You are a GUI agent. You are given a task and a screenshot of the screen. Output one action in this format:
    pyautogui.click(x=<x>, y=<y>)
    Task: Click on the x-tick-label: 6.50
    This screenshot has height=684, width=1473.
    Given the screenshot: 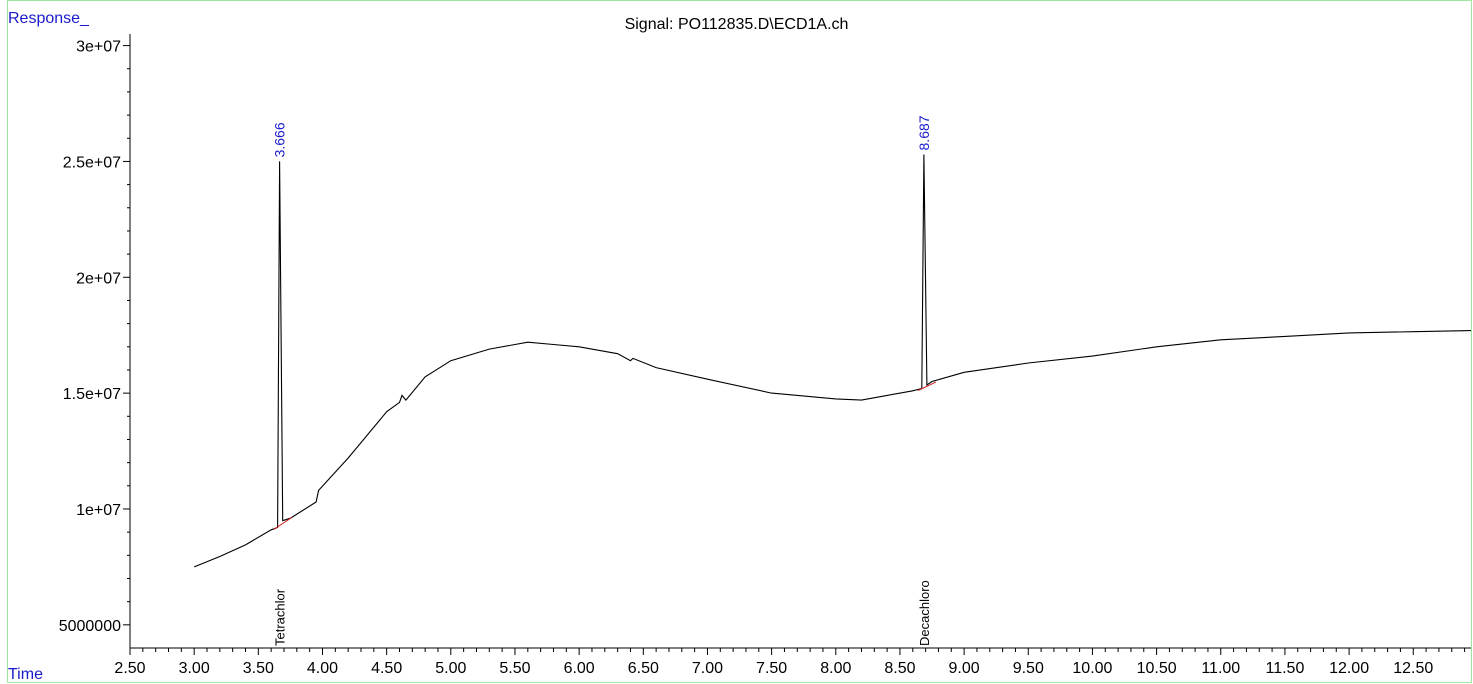 What is the action you would take?
    pyautogui.click(x=643, y=668)
    